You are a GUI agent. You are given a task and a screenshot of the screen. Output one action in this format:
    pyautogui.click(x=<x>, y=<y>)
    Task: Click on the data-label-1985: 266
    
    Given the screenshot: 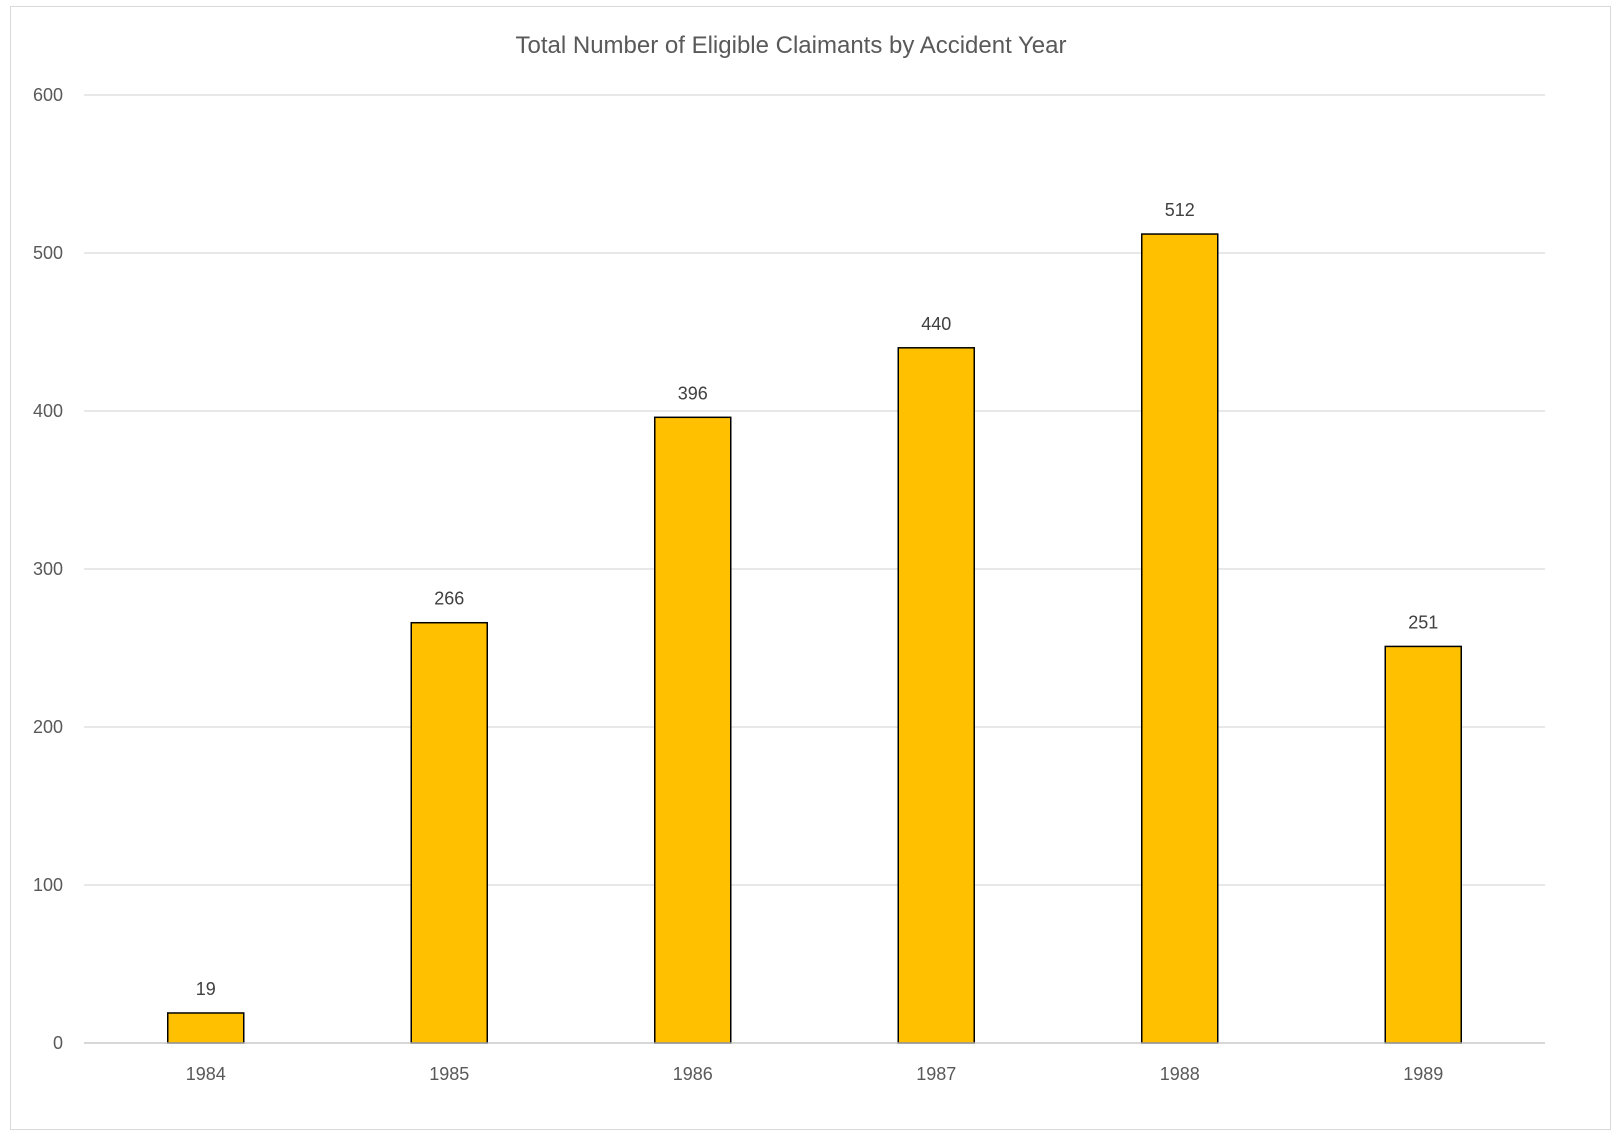 What is the action you would take?
    pyautogui.click(x=449, y=599)
    